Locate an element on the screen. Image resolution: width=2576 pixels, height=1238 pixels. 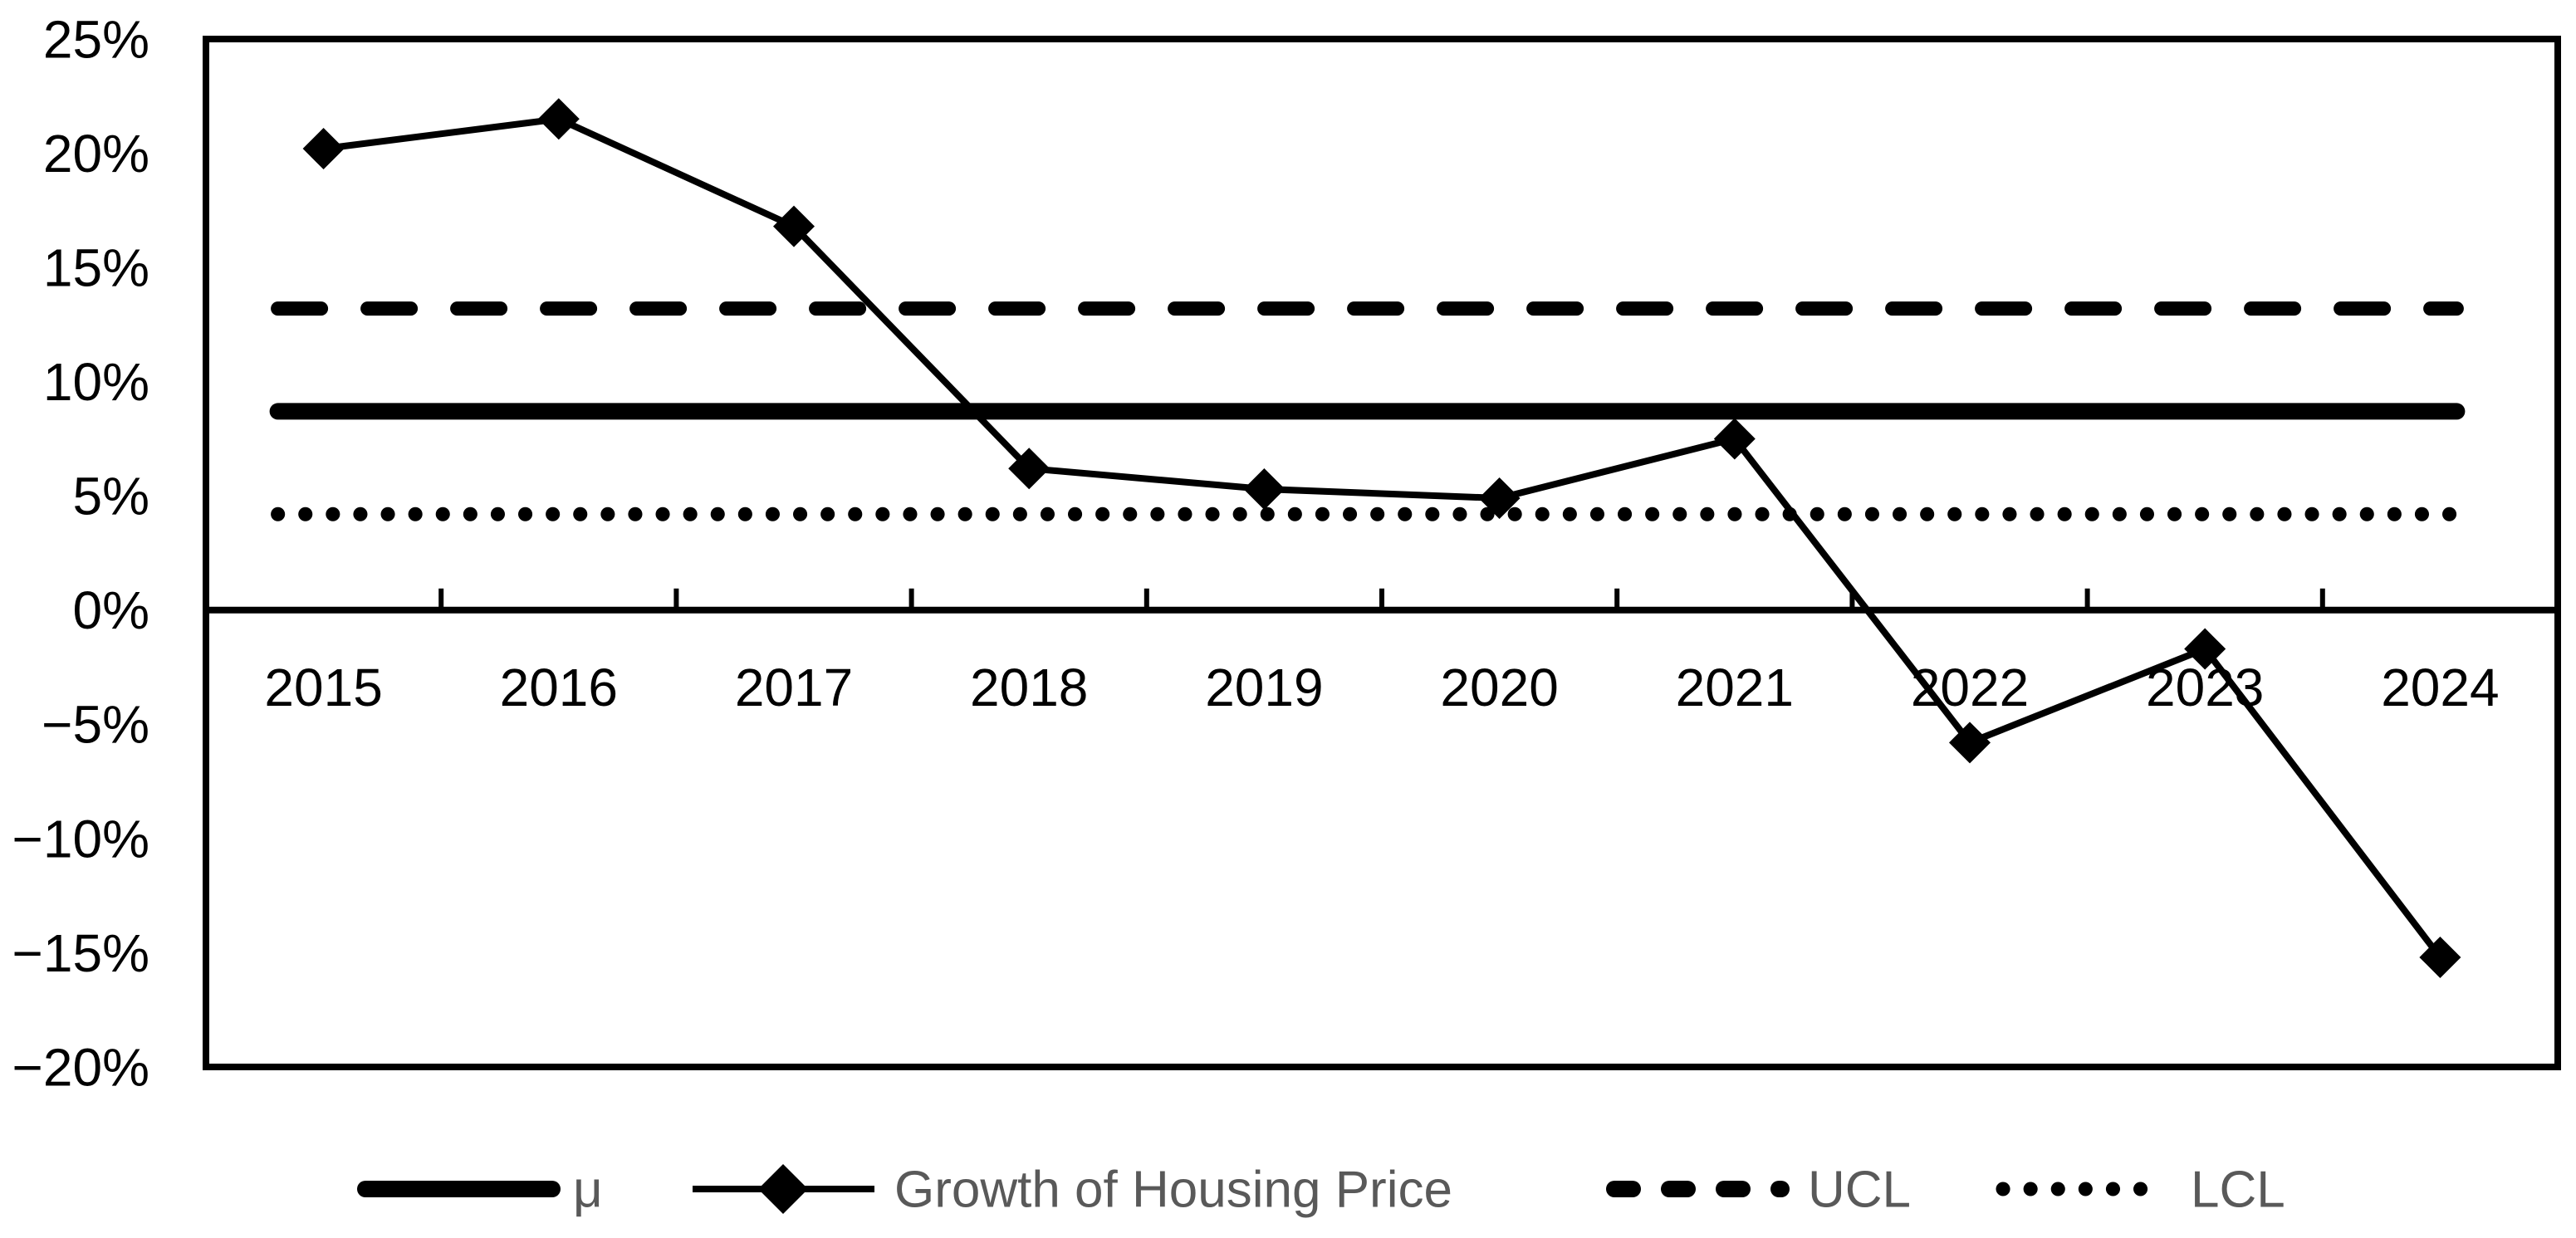
data-point-2020 is located at coordinates (1500, 498).